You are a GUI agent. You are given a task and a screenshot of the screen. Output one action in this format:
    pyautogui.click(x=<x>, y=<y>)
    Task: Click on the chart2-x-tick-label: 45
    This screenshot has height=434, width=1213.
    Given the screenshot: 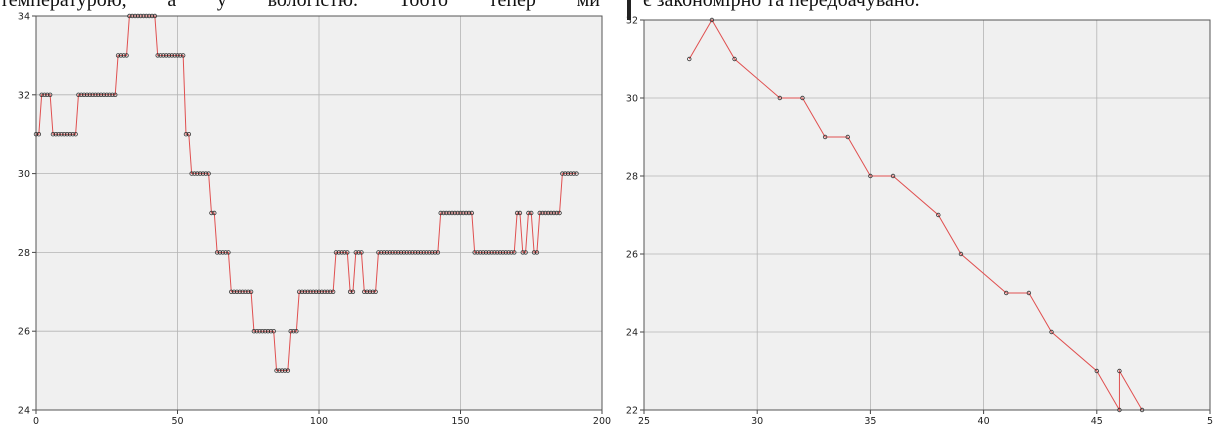 What is the action you would take?
    pyautogui.click(x=1097, y=421)
    